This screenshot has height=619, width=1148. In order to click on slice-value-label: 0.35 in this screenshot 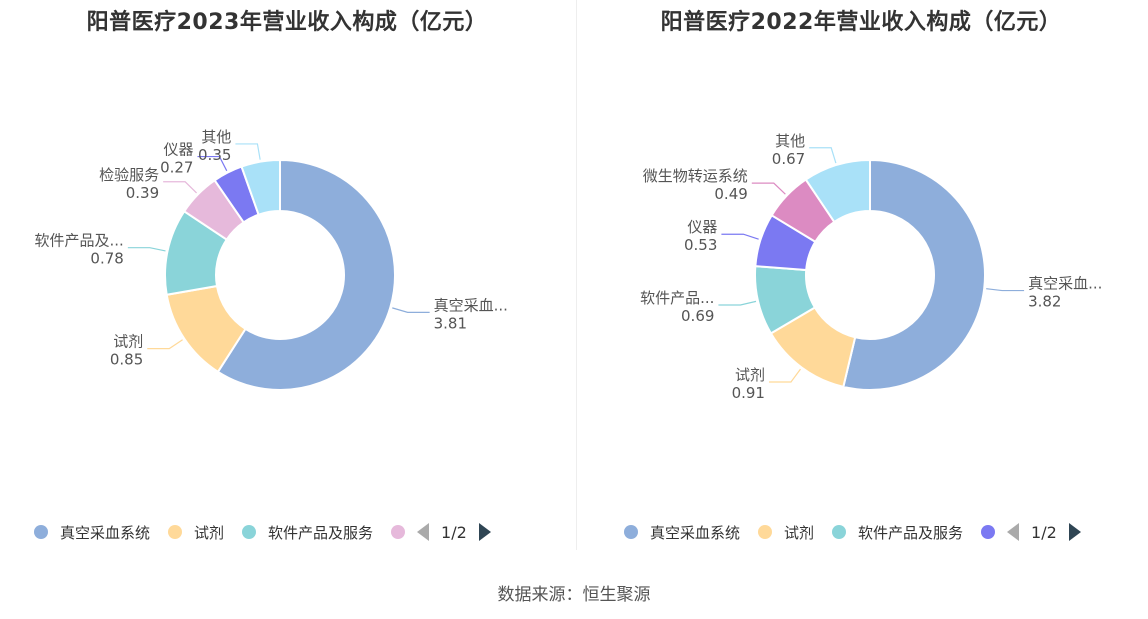, I will do `click(214, 155)`.